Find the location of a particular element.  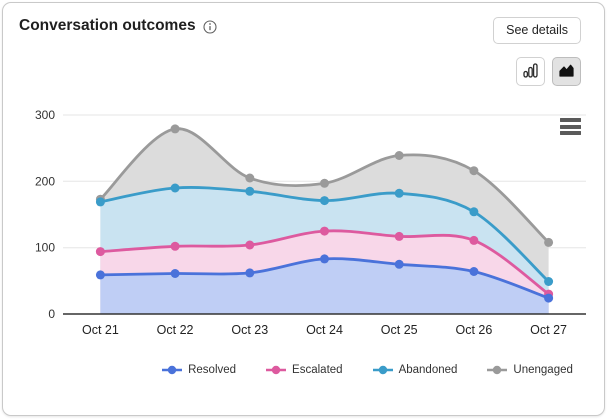

x-axis-tick-label: Oct 25 is located at coordinates (399, 330).